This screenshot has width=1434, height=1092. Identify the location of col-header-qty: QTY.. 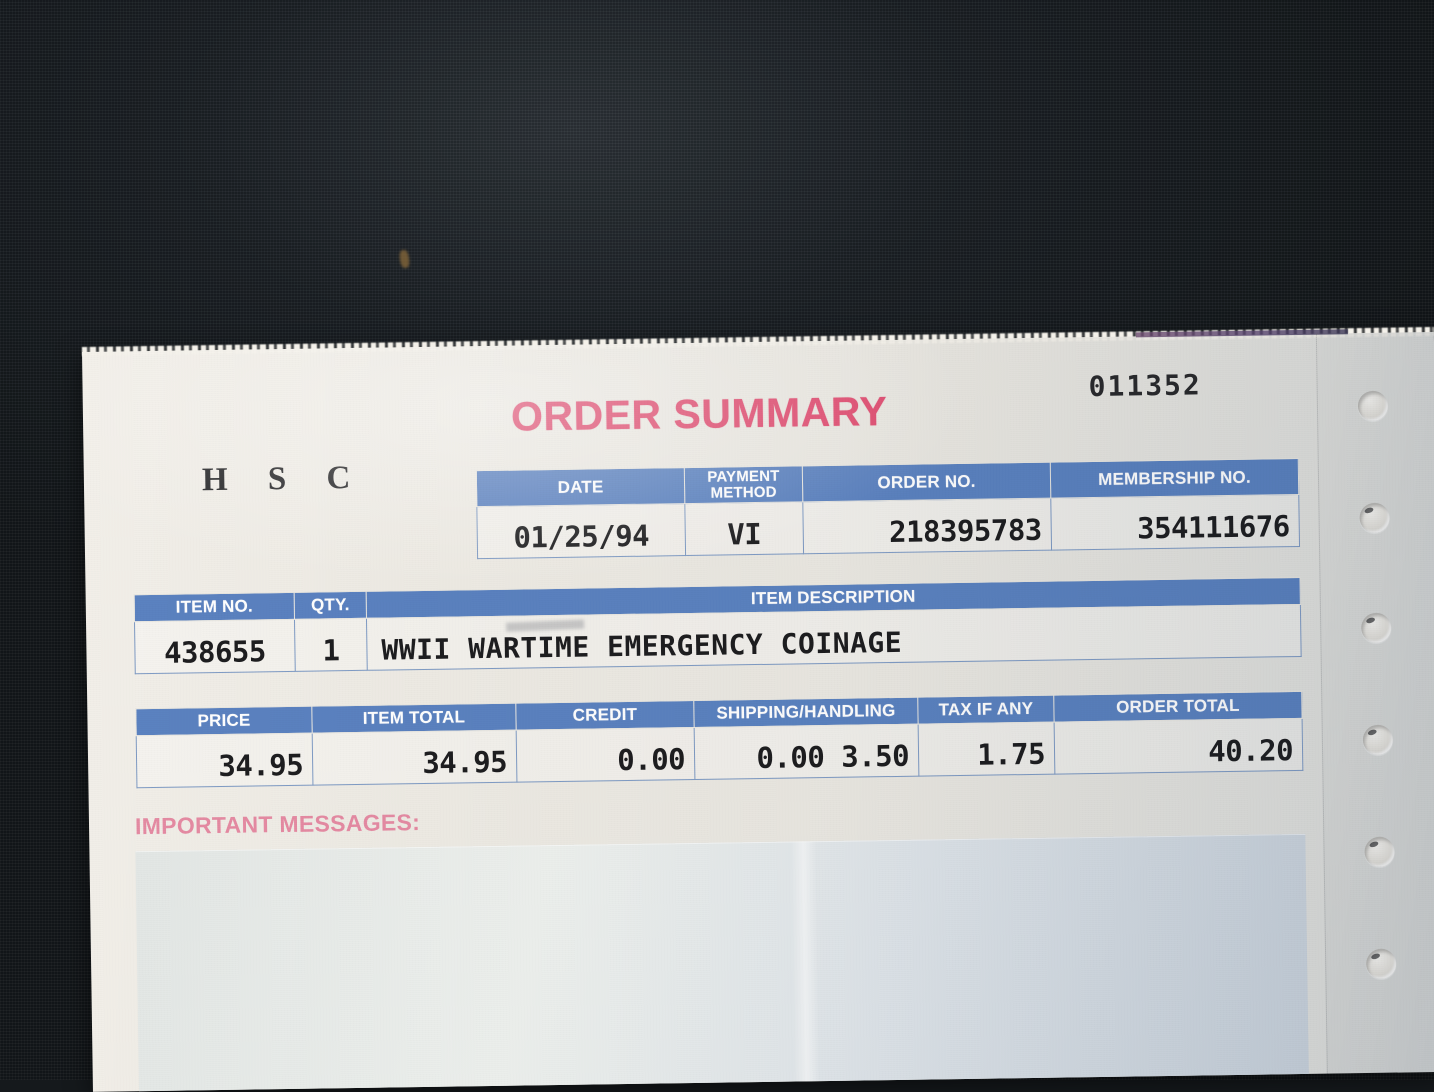
(330, 605).